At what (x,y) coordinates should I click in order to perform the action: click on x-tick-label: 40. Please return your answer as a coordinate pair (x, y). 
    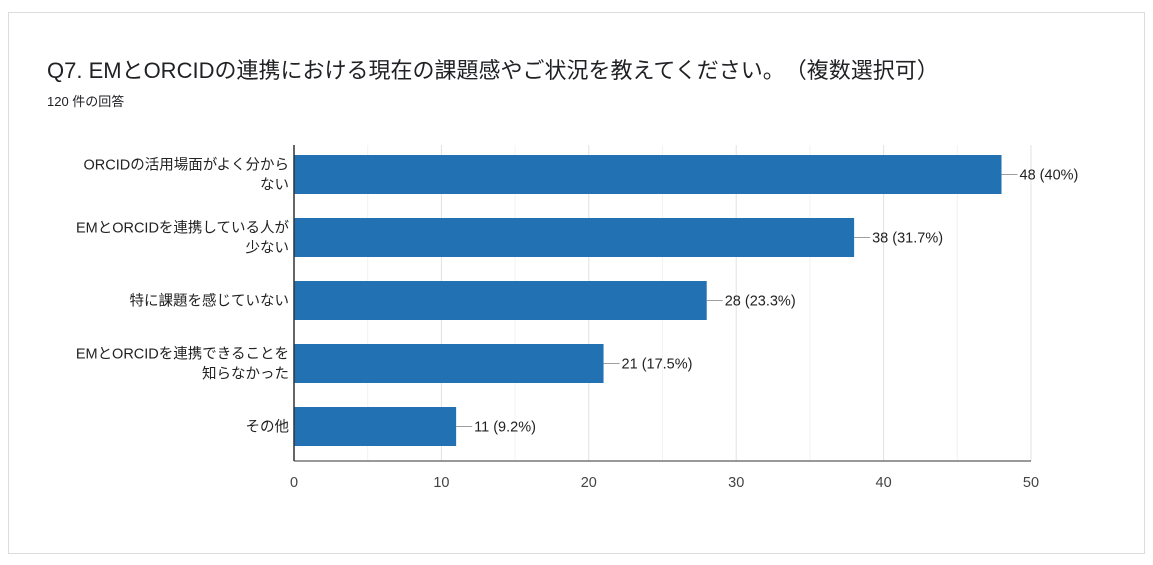
    Looking at the image, I should click on (884, 483).